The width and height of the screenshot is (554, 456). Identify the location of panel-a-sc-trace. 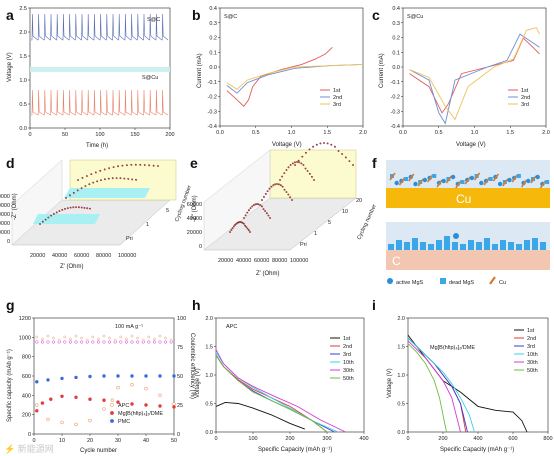
(100, 42).